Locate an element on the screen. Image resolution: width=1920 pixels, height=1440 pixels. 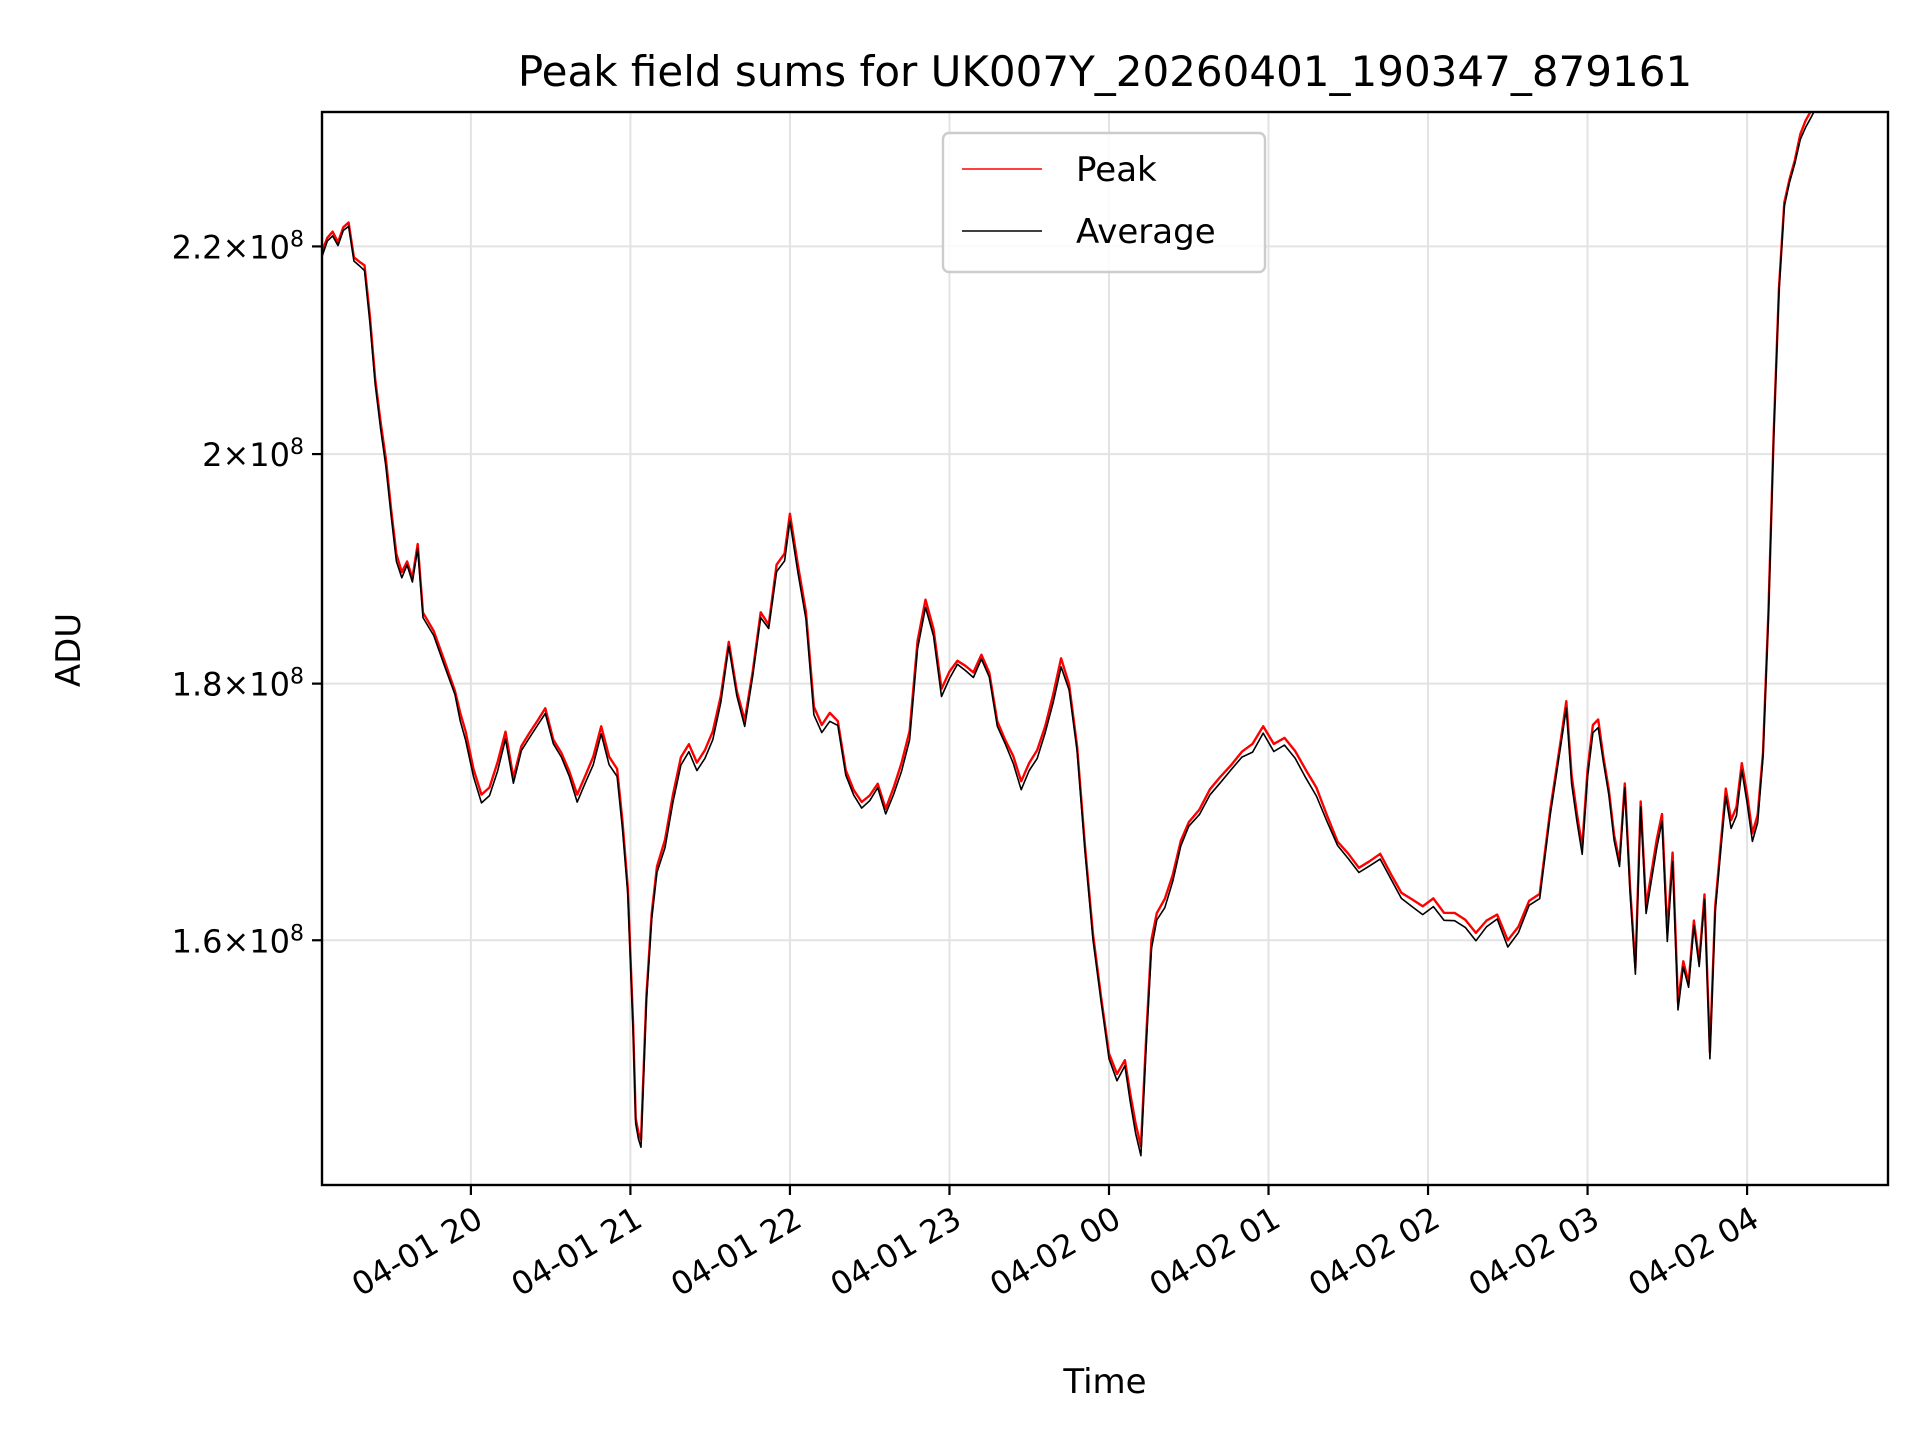
x-axis-label: Time is located at coordinates (1104, 1382).